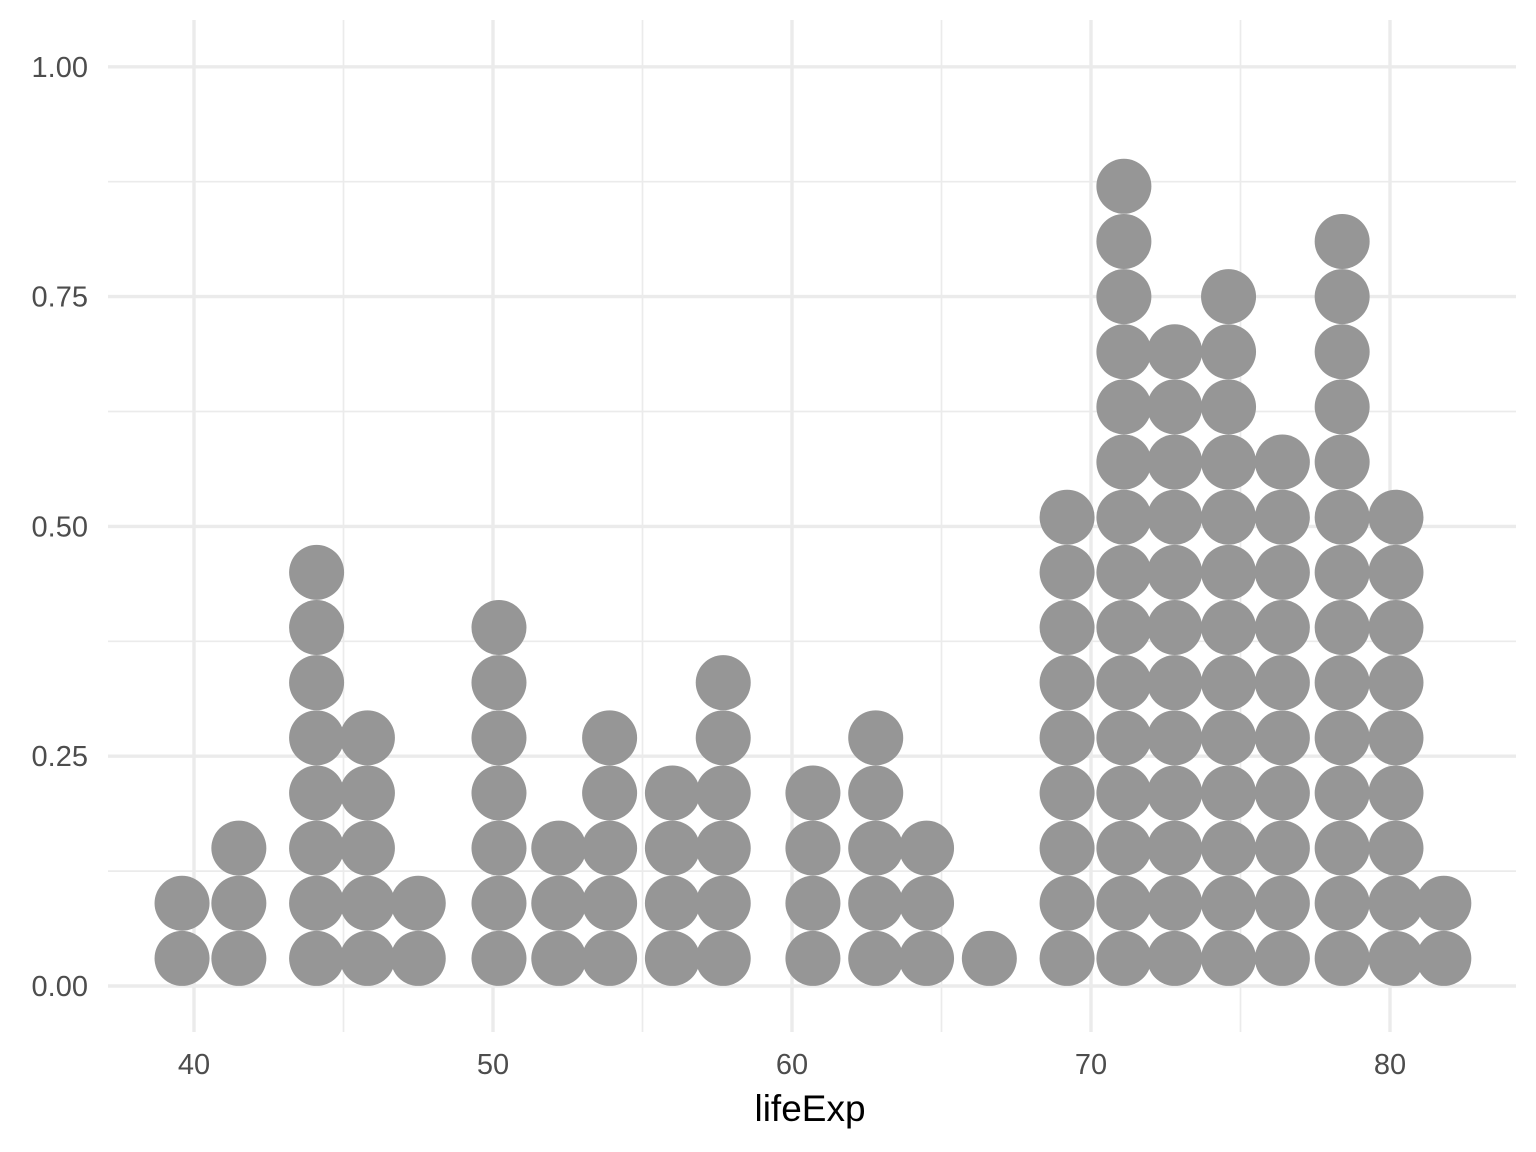  I want to click on x-tick-label: 70, so click(1091, 1065).